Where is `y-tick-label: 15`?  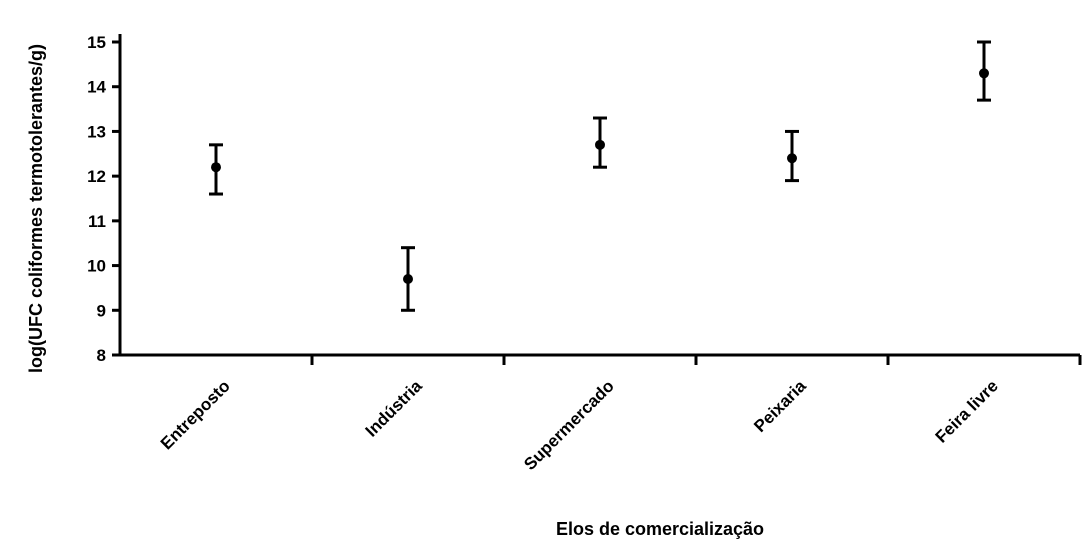 y-tick-label: 15 is located at coordinates (96, 42).